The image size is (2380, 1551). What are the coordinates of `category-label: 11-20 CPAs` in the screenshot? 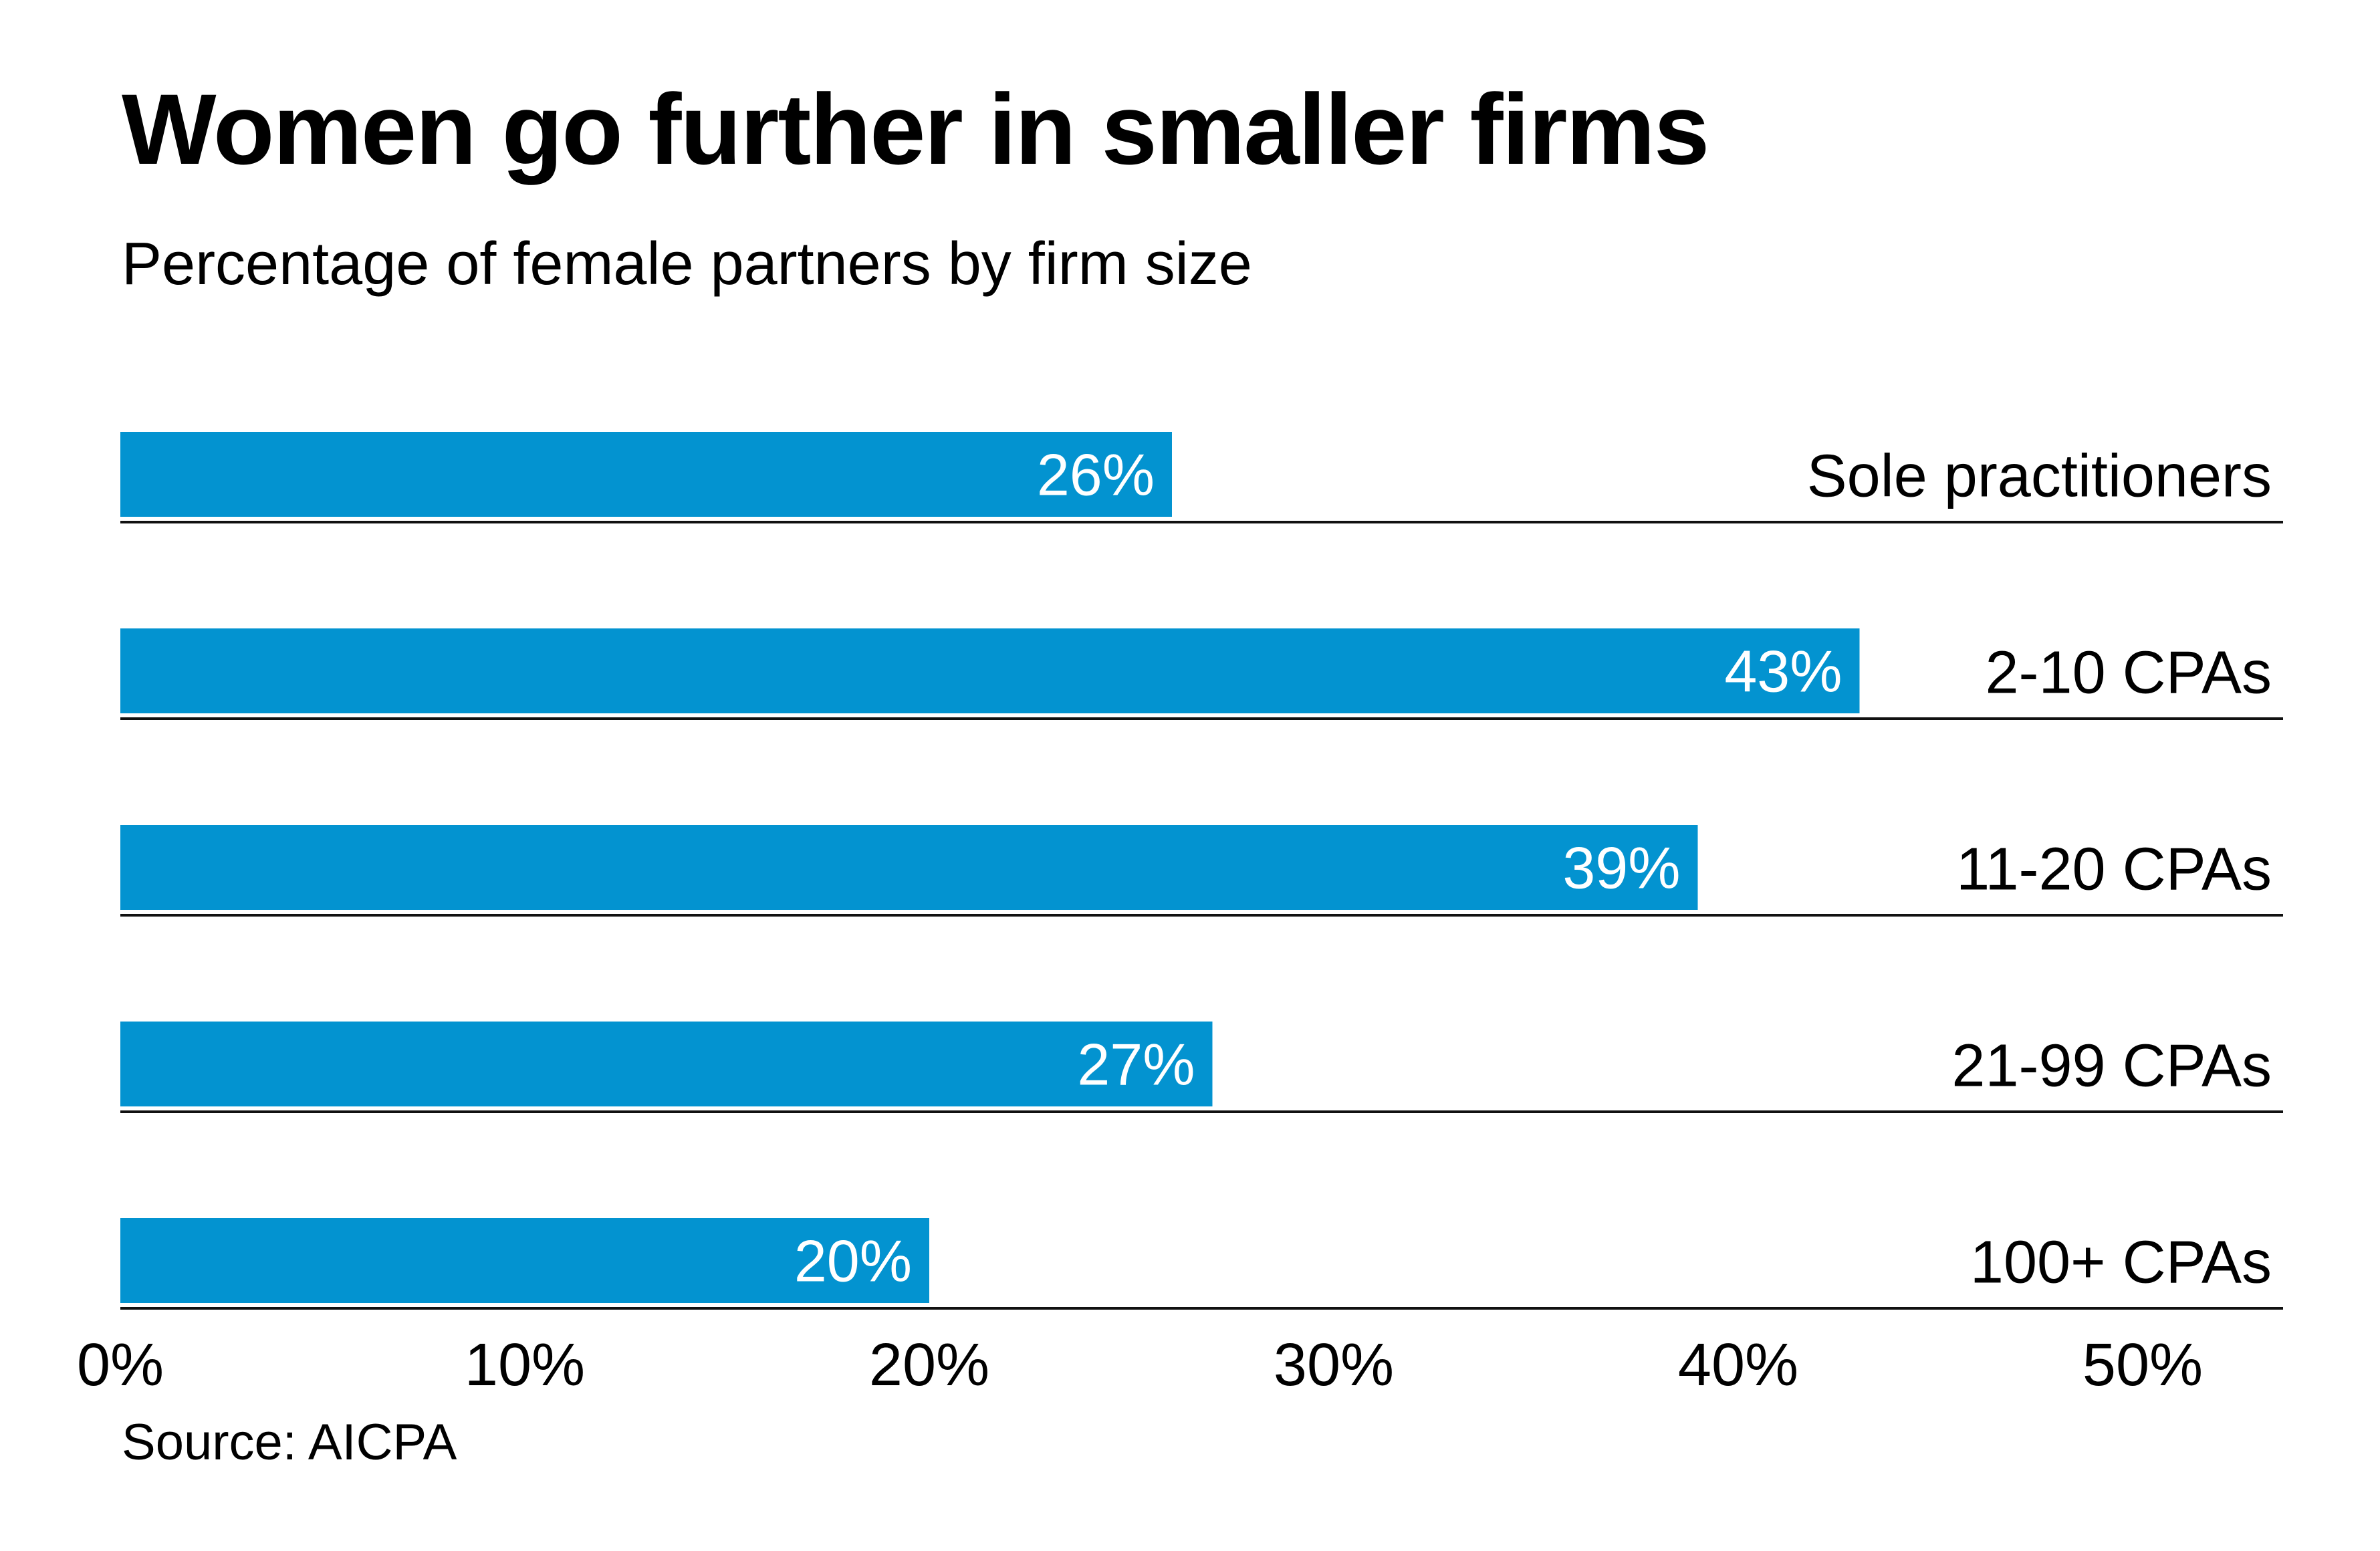 It's located at (2114, 869).